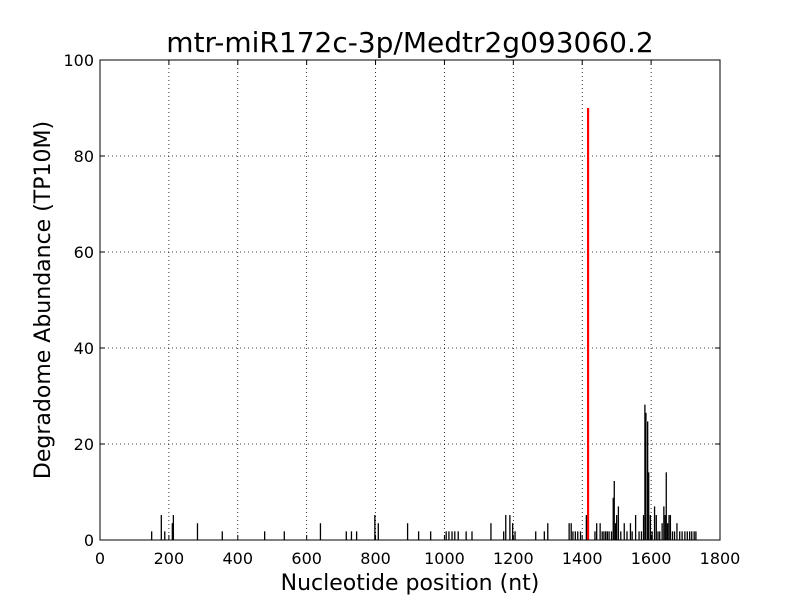 This screenshot has width=800, height=600. What do you see at coordinates (84, 252) in the screenshot?
I see `y-tick-label: 60` at bounding box center [84, 252].